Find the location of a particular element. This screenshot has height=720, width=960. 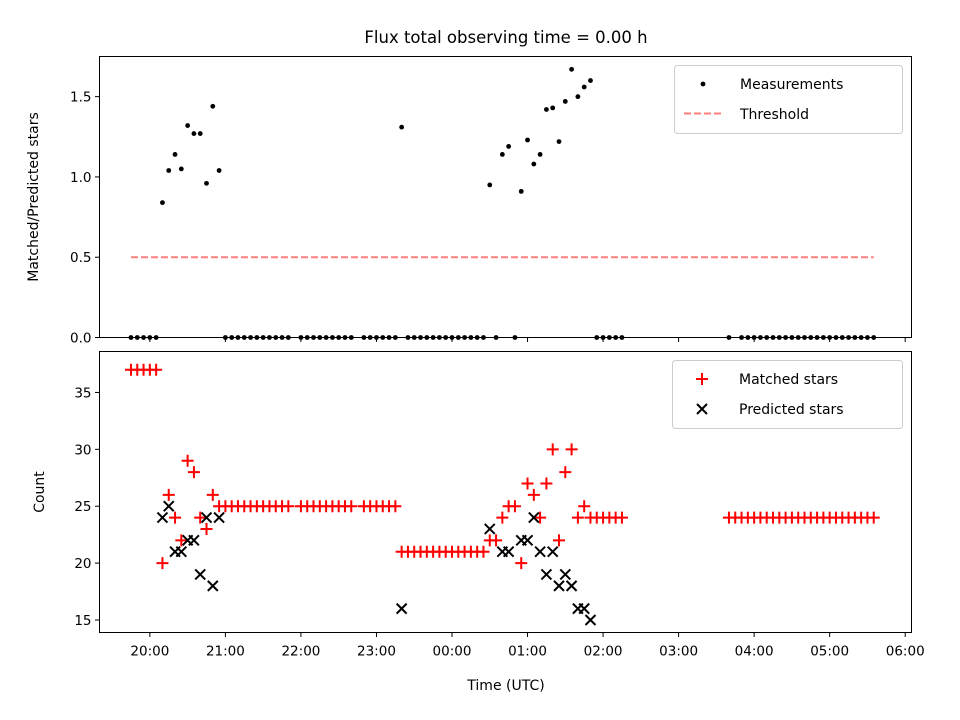

x-axis-label: Time (UTC) is located at coordinates (505, 686).